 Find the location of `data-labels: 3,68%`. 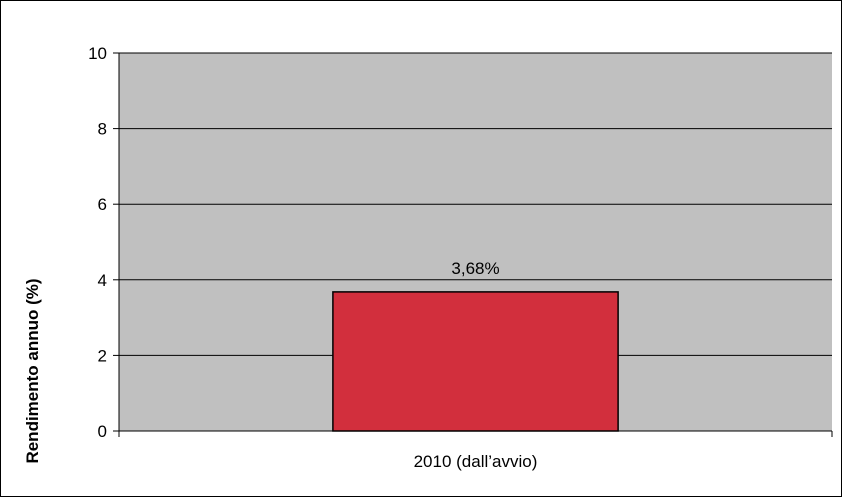

data-labels: 3,68% is located at coordinates (475, 268).